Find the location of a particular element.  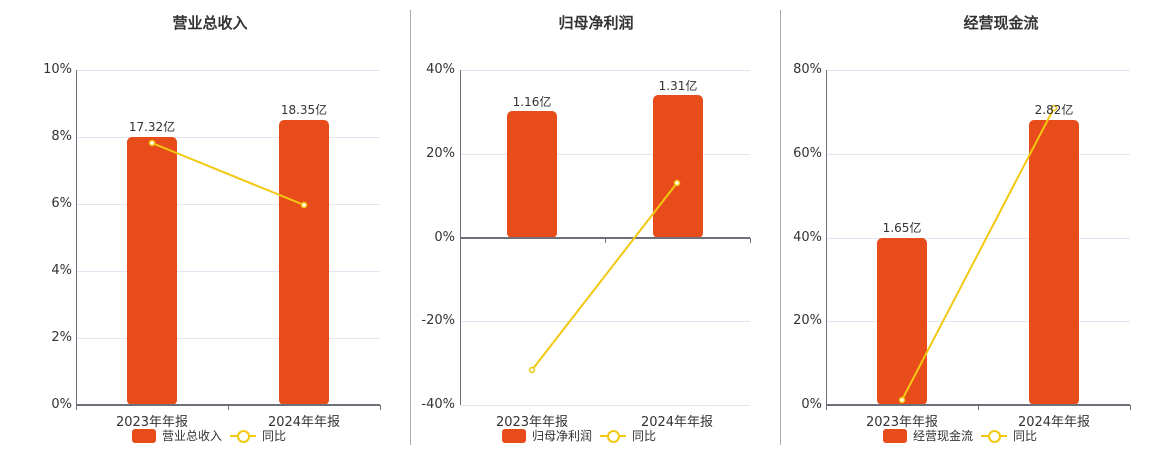

legend: 营业总收入 同比 is located at coordinates (209, 435).